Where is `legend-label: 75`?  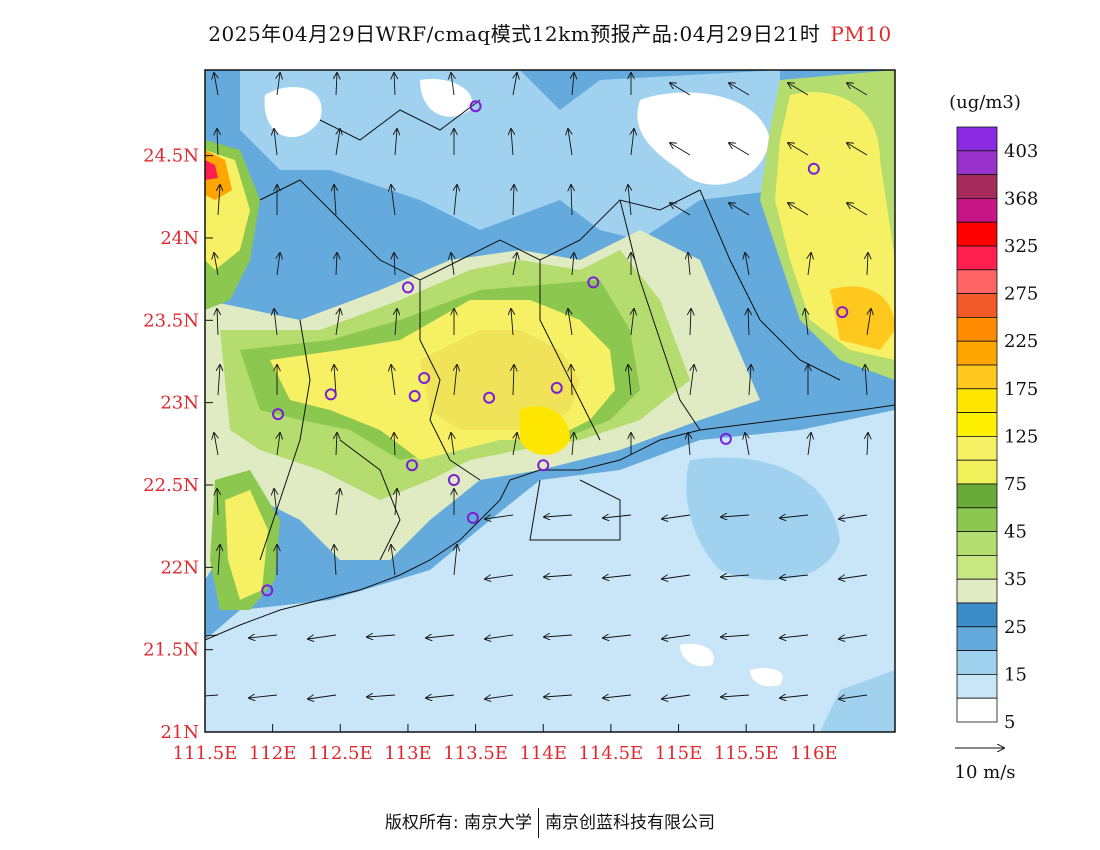
legend-label: 75 is located at coordinates (1015, 484).